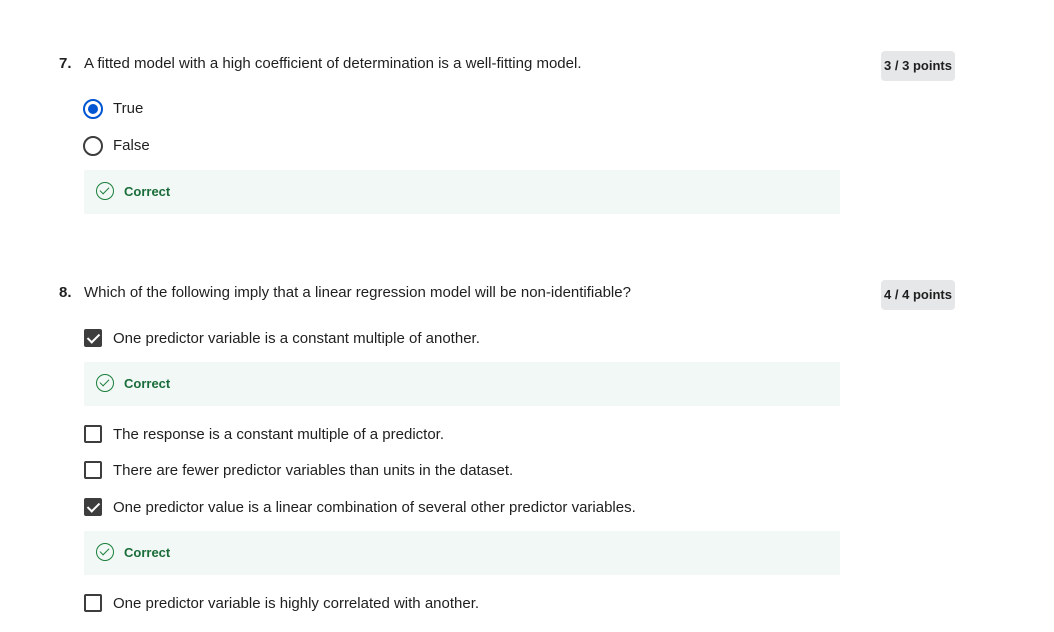 This screenshot has width=1054, height=632. What do you see at coordinates (918, 295) in the screenshot?
I see `points-badge: 4 / 4 points` at bounding box center [918, 295].